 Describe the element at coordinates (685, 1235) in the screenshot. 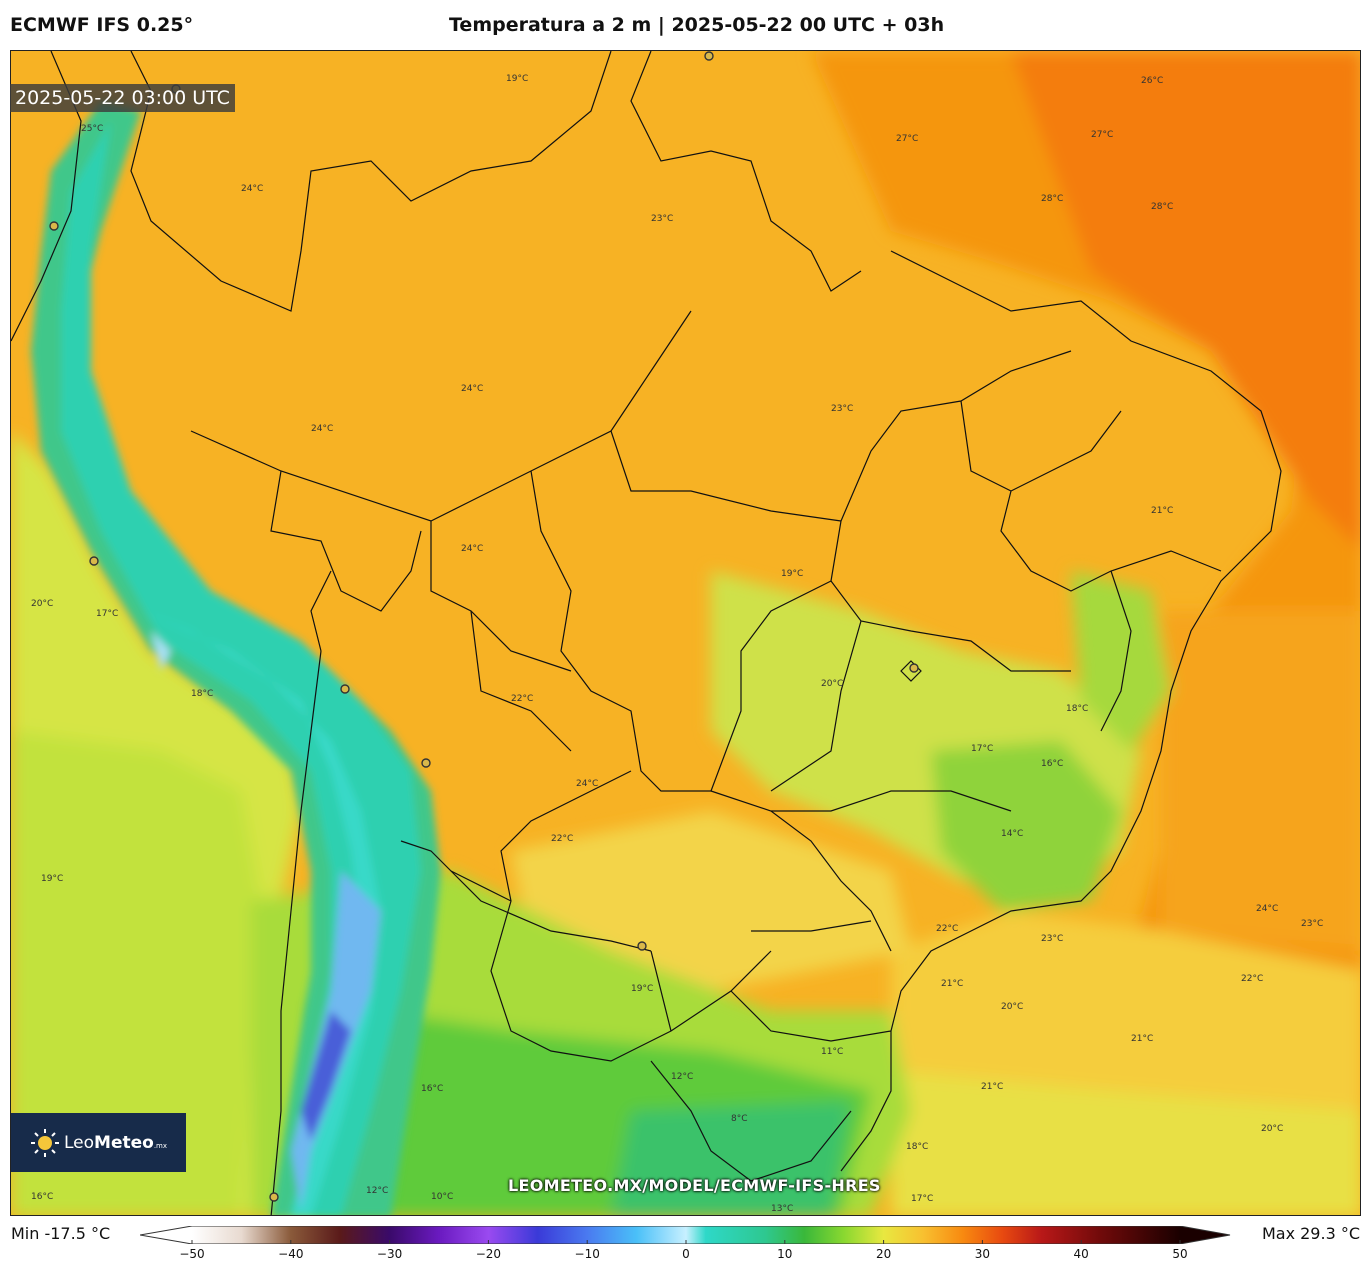

I see `colorbar` at that location.